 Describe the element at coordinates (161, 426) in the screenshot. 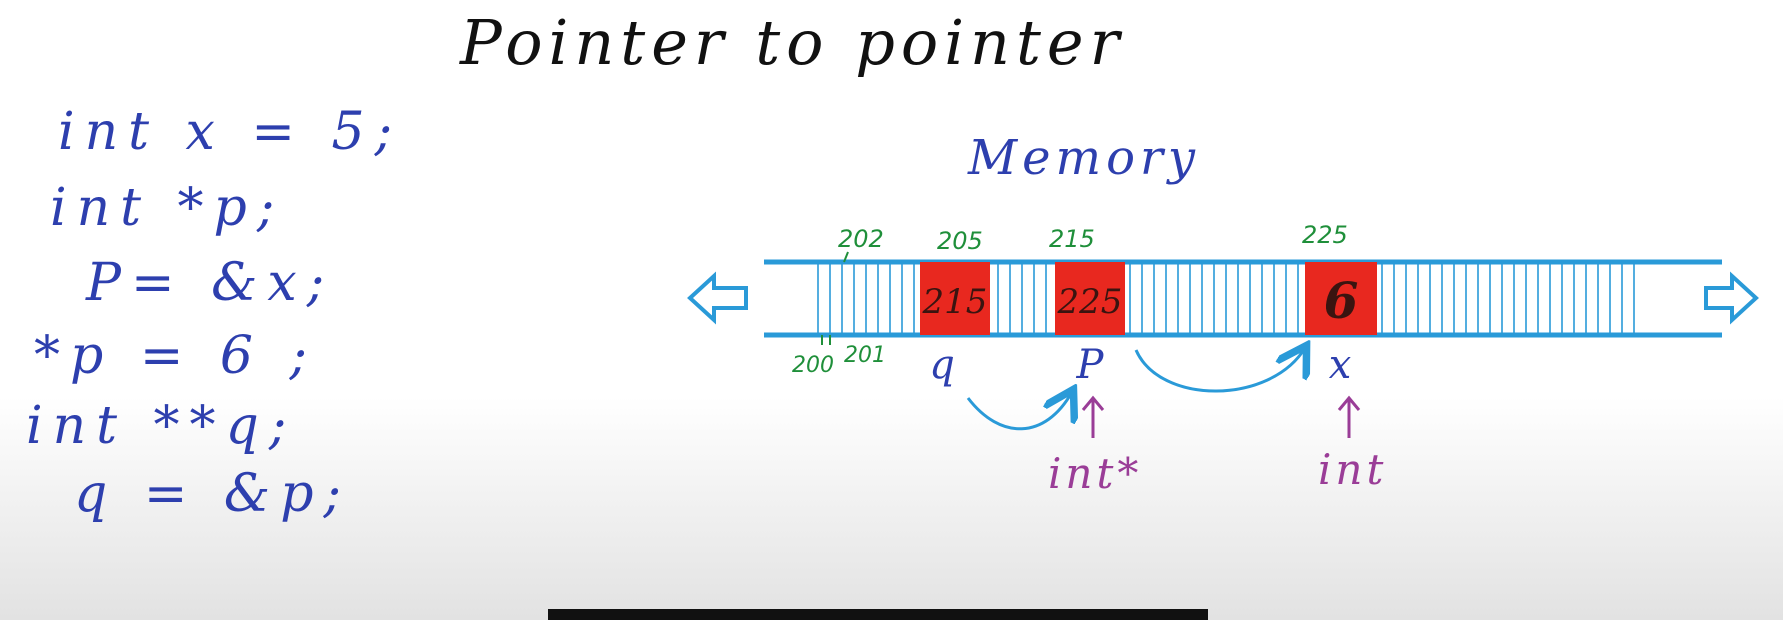

I see `code-line-5: int **q;` at that location.